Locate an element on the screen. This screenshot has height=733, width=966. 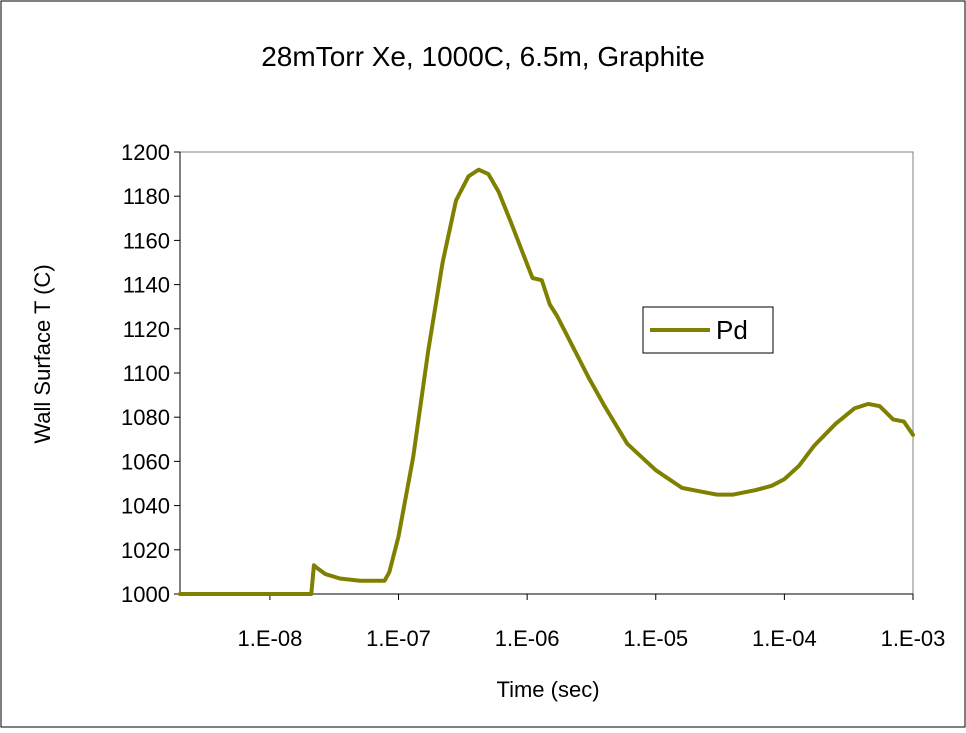
chart-title: 28mTorr Xe, 1000C, 6.5m, Graphite is located at coordinates (483, 56).